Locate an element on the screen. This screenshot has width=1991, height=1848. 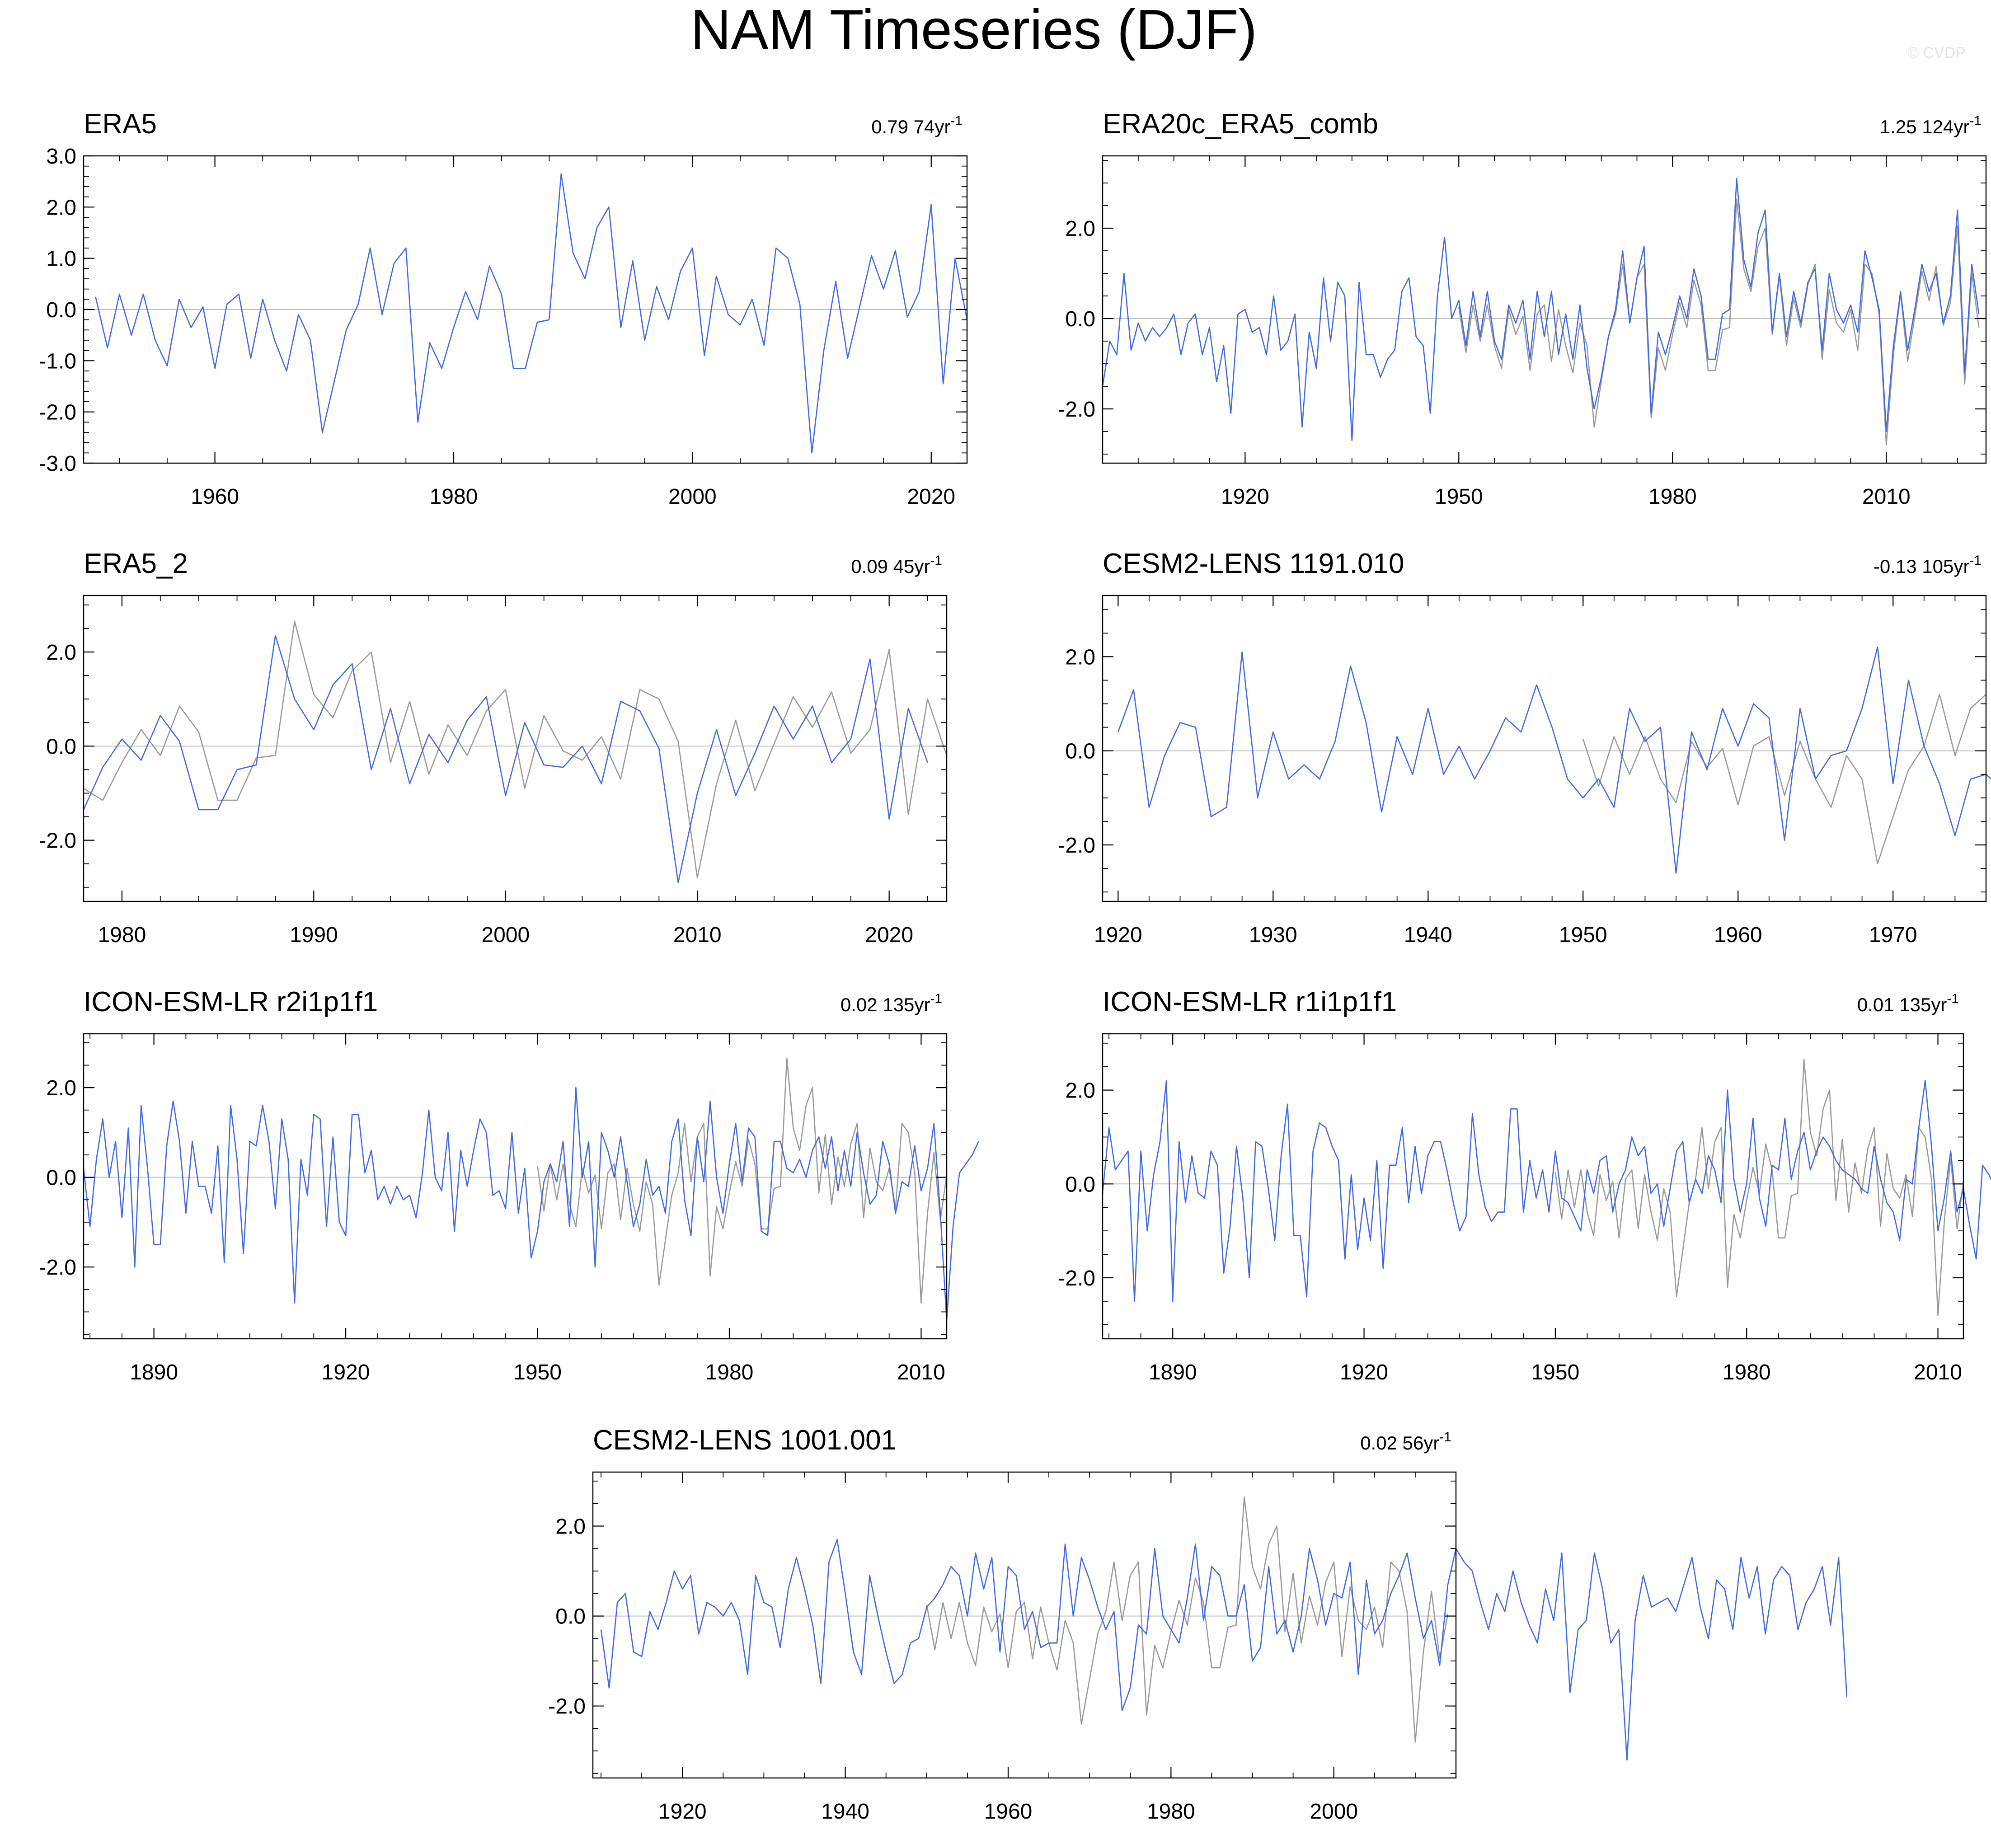
y-tick-label: 3.0 is located at coordinates (61, 157).